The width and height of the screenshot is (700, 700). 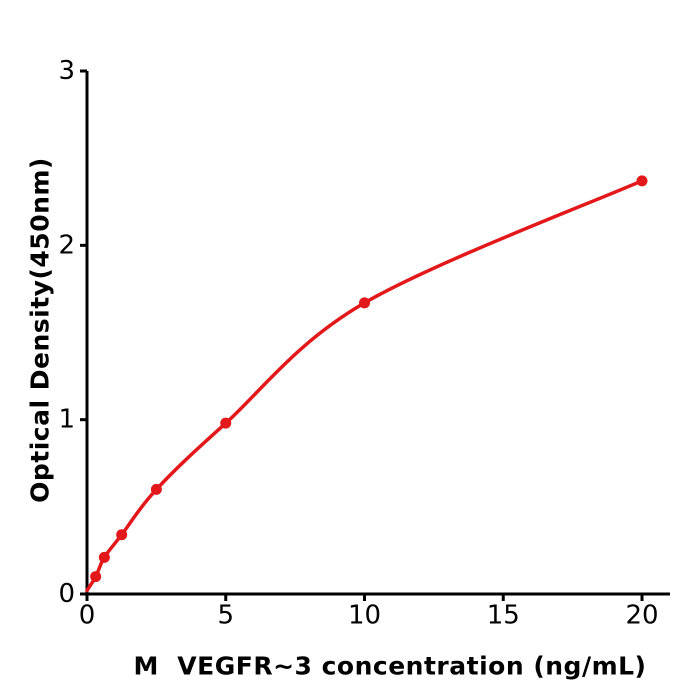 I want to click on y-tick-label: 3, so click(x=66, y=71).